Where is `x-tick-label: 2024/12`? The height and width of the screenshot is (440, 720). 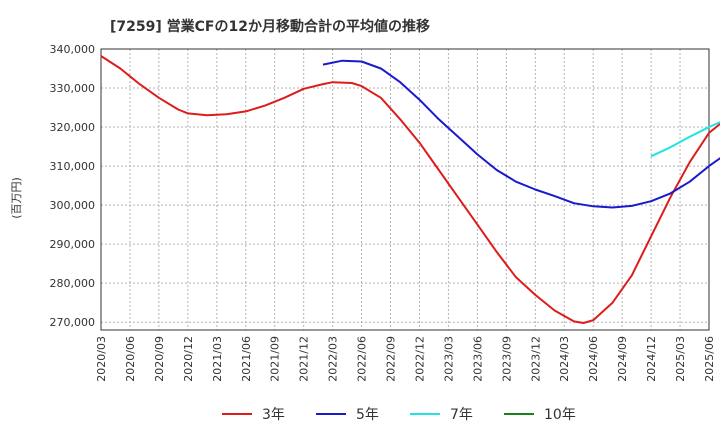
x-tick-label: 2024/12 is located at coordinates (651, 359).